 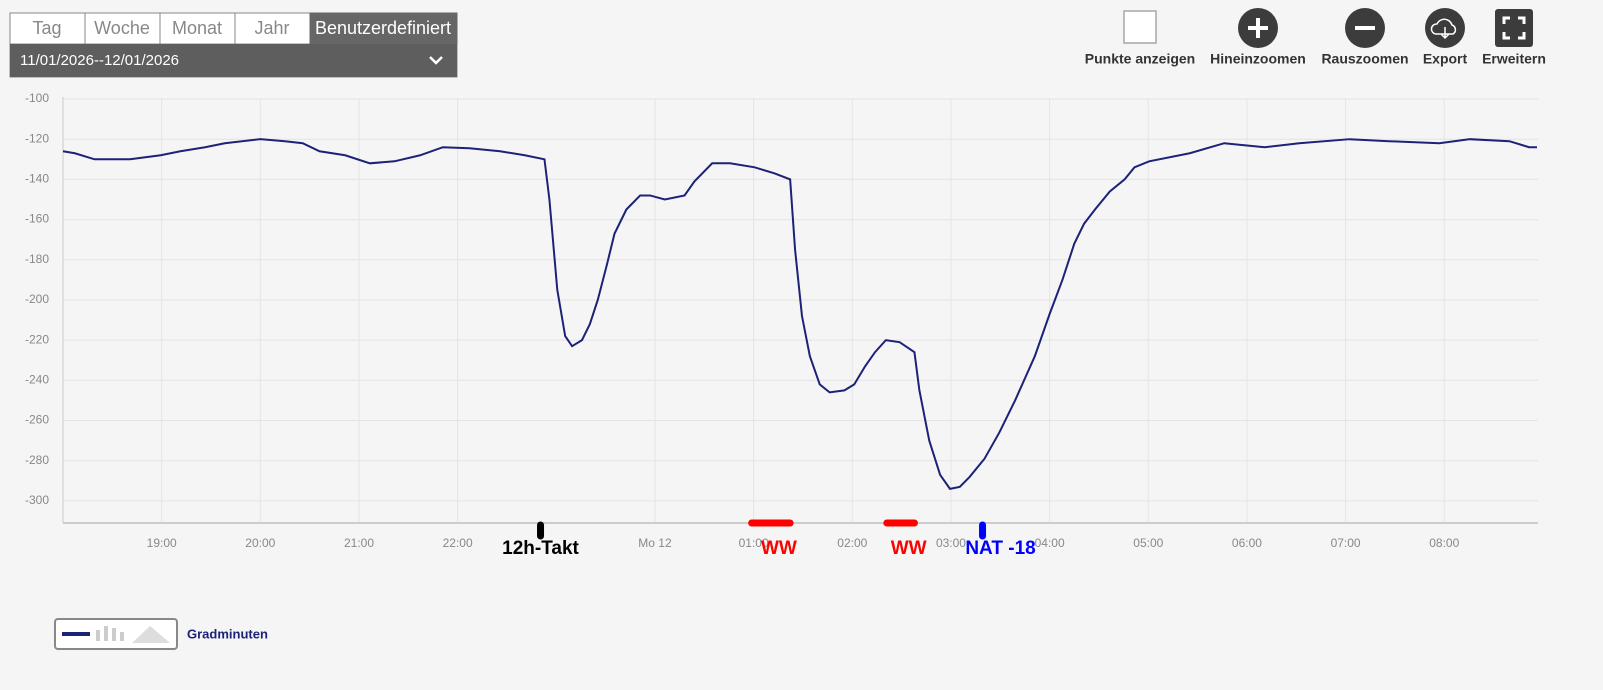 What do you see at coordinates (233, 60) in the screenshot?
I see `date-dropdown` at bounding box center [233, 60].